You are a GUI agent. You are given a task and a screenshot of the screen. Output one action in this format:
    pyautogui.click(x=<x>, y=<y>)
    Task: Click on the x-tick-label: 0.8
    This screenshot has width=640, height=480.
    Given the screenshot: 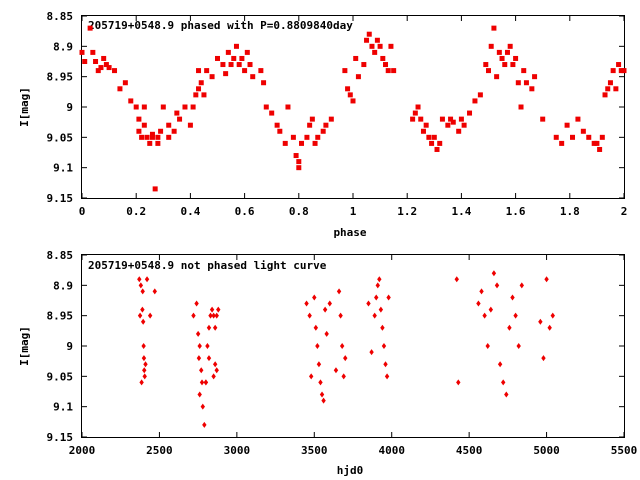 What is the action you would take?
    pyautogui.click(x=299, y=211)
    